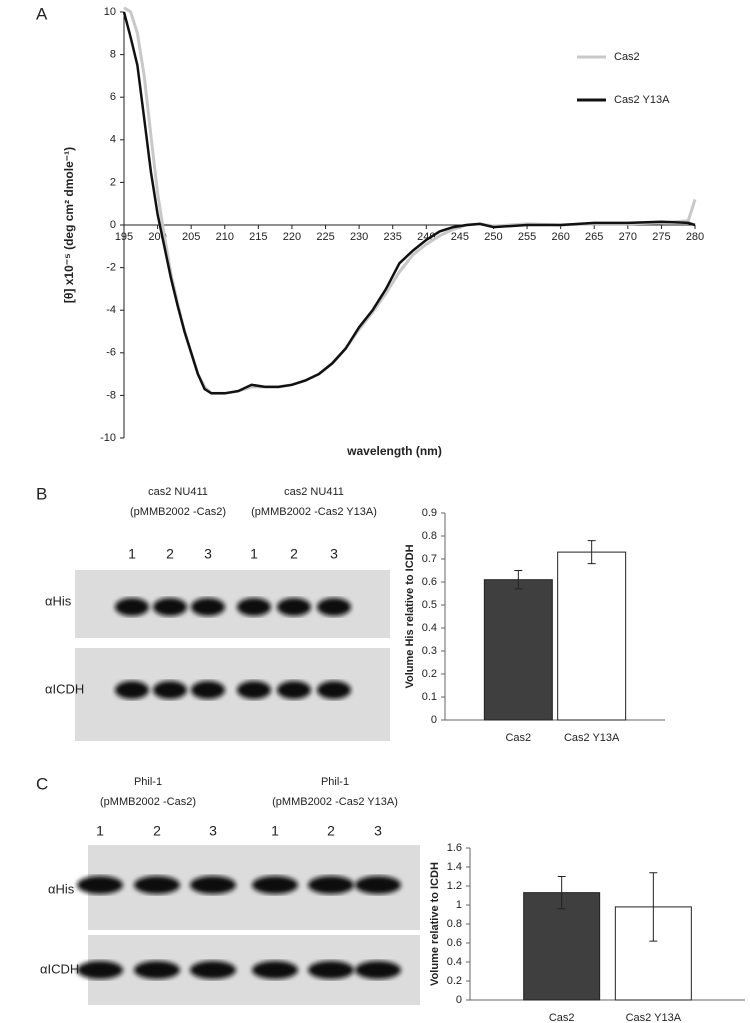  I want to click on x-axis-label: wavelength (nm), so click(394, 451).